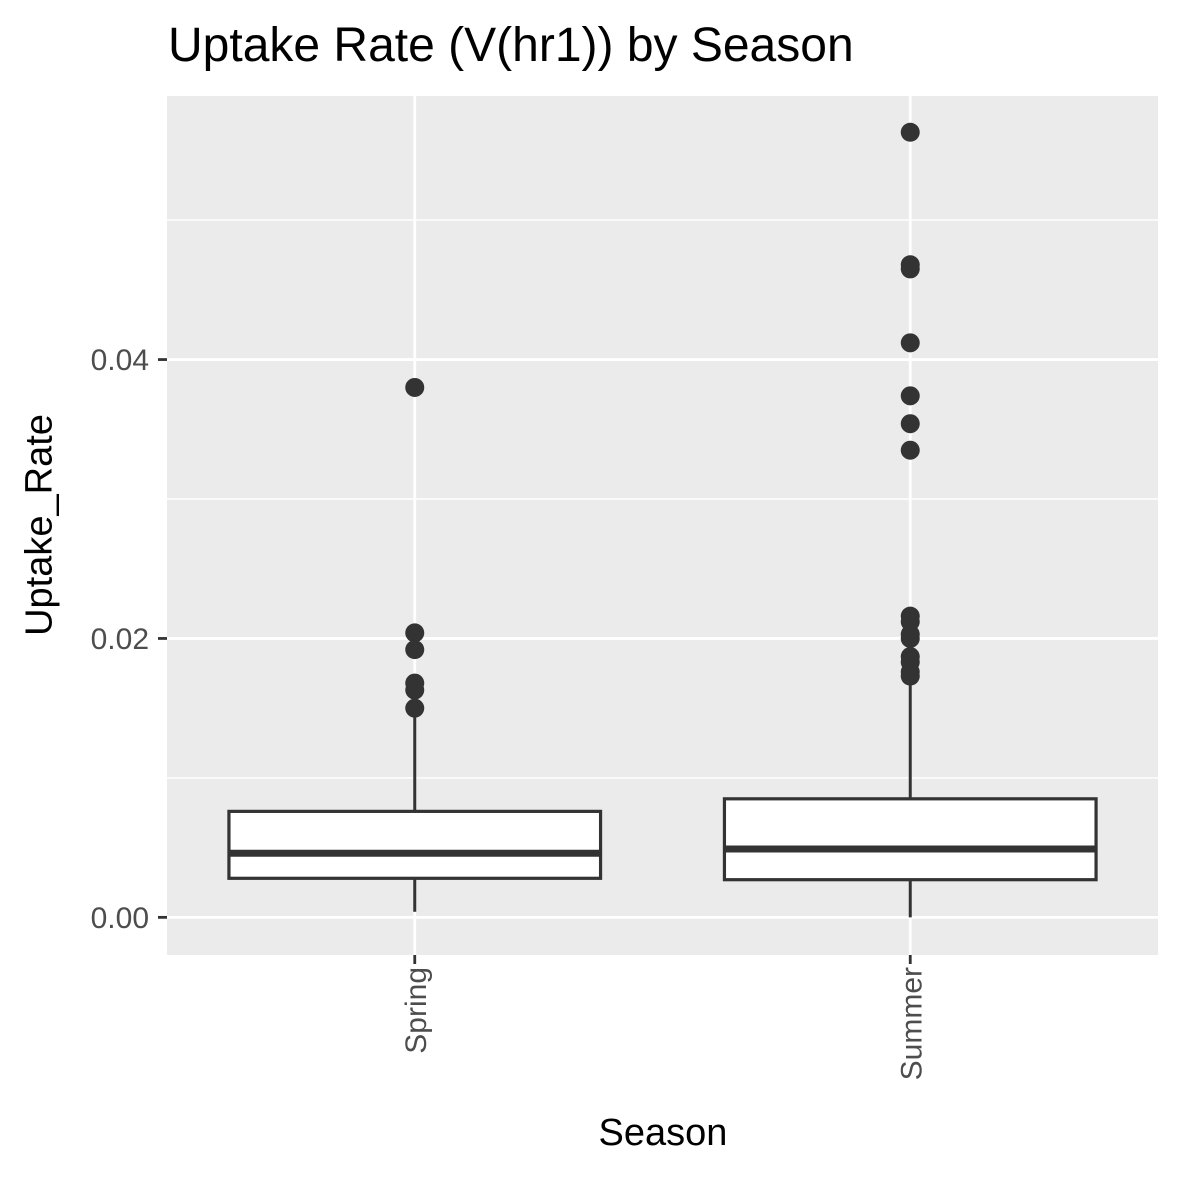 Image resolution: width=1181 pixels, height=1181 pixels. I want to click on y-axis: 0.00 0.02 0.04, so click(129, 639).